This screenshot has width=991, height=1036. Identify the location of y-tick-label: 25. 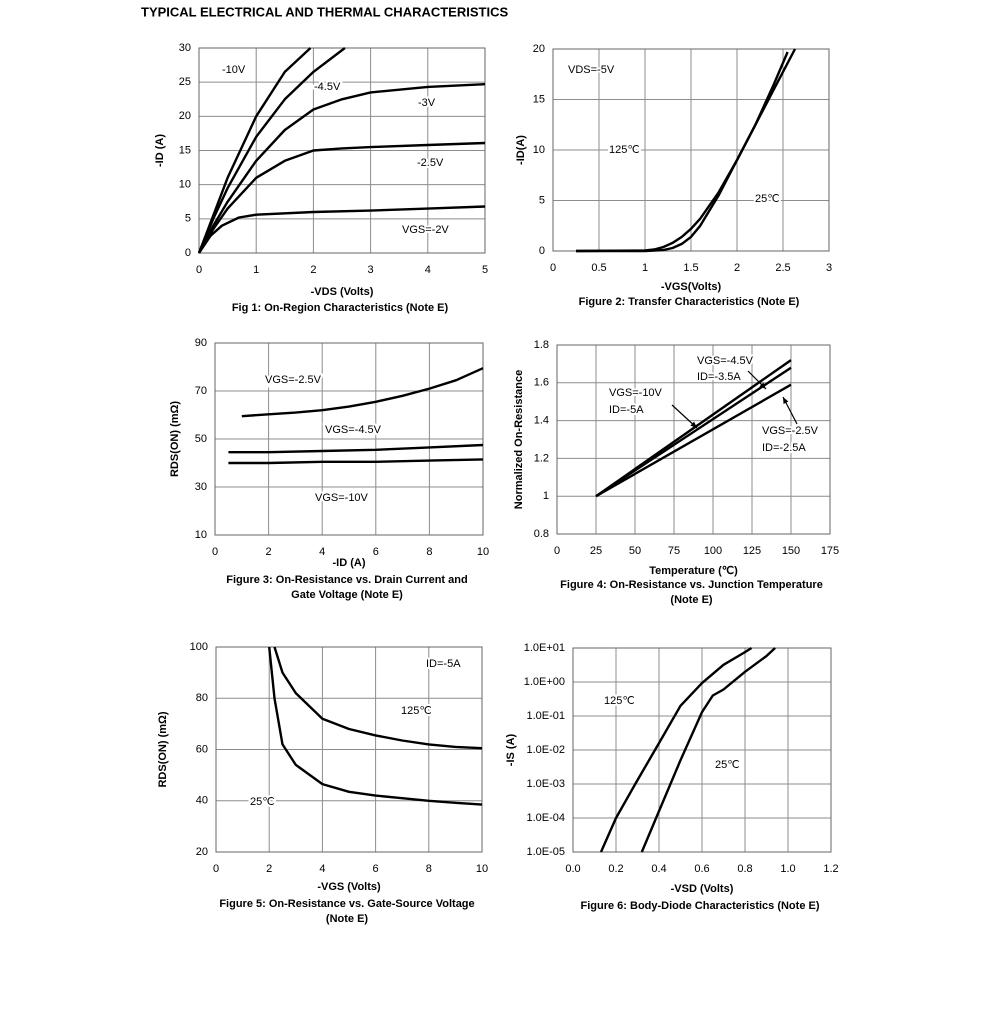
(185, 82).